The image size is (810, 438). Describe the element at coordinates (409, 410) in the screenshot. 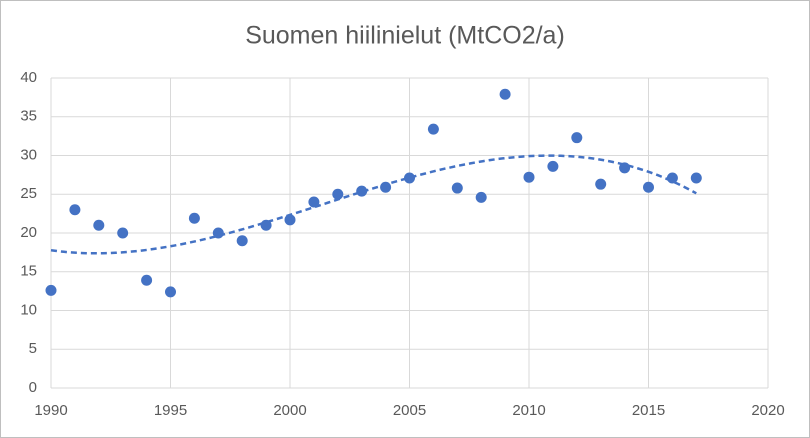

I see `x-tick-label: 2005` at that location.